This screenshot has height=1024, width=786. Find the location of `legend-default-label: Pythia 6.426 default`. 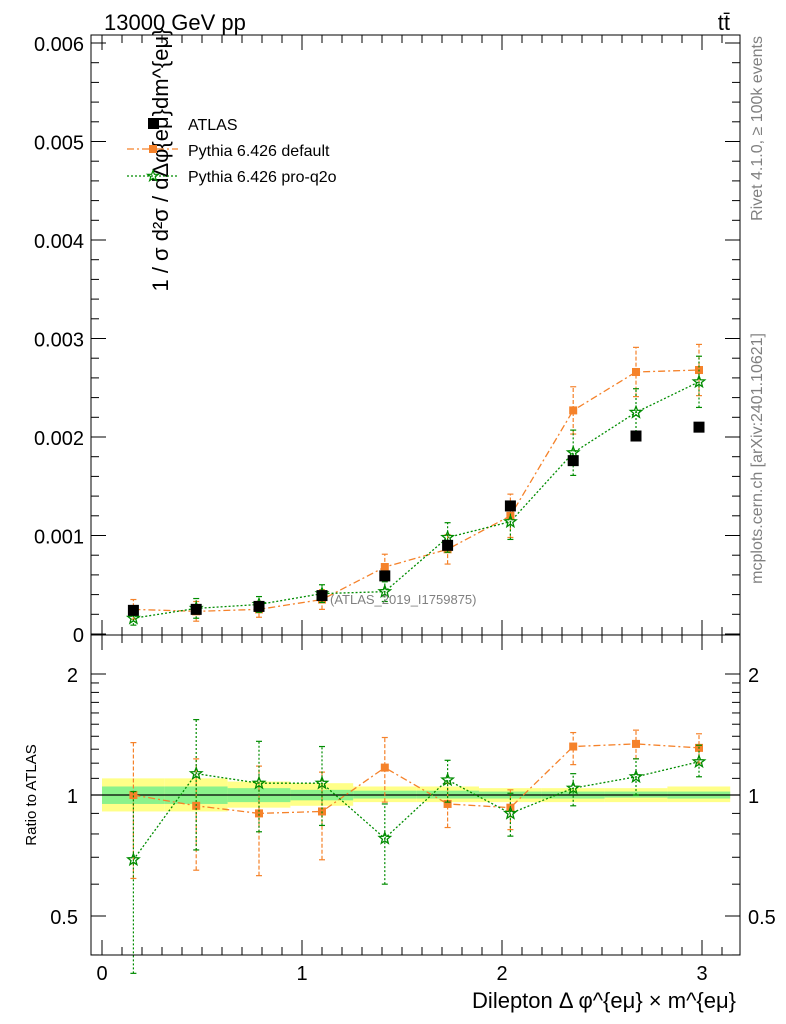

legend-default-label: Pythia 6.426 default is located at coordinates (259, 151).